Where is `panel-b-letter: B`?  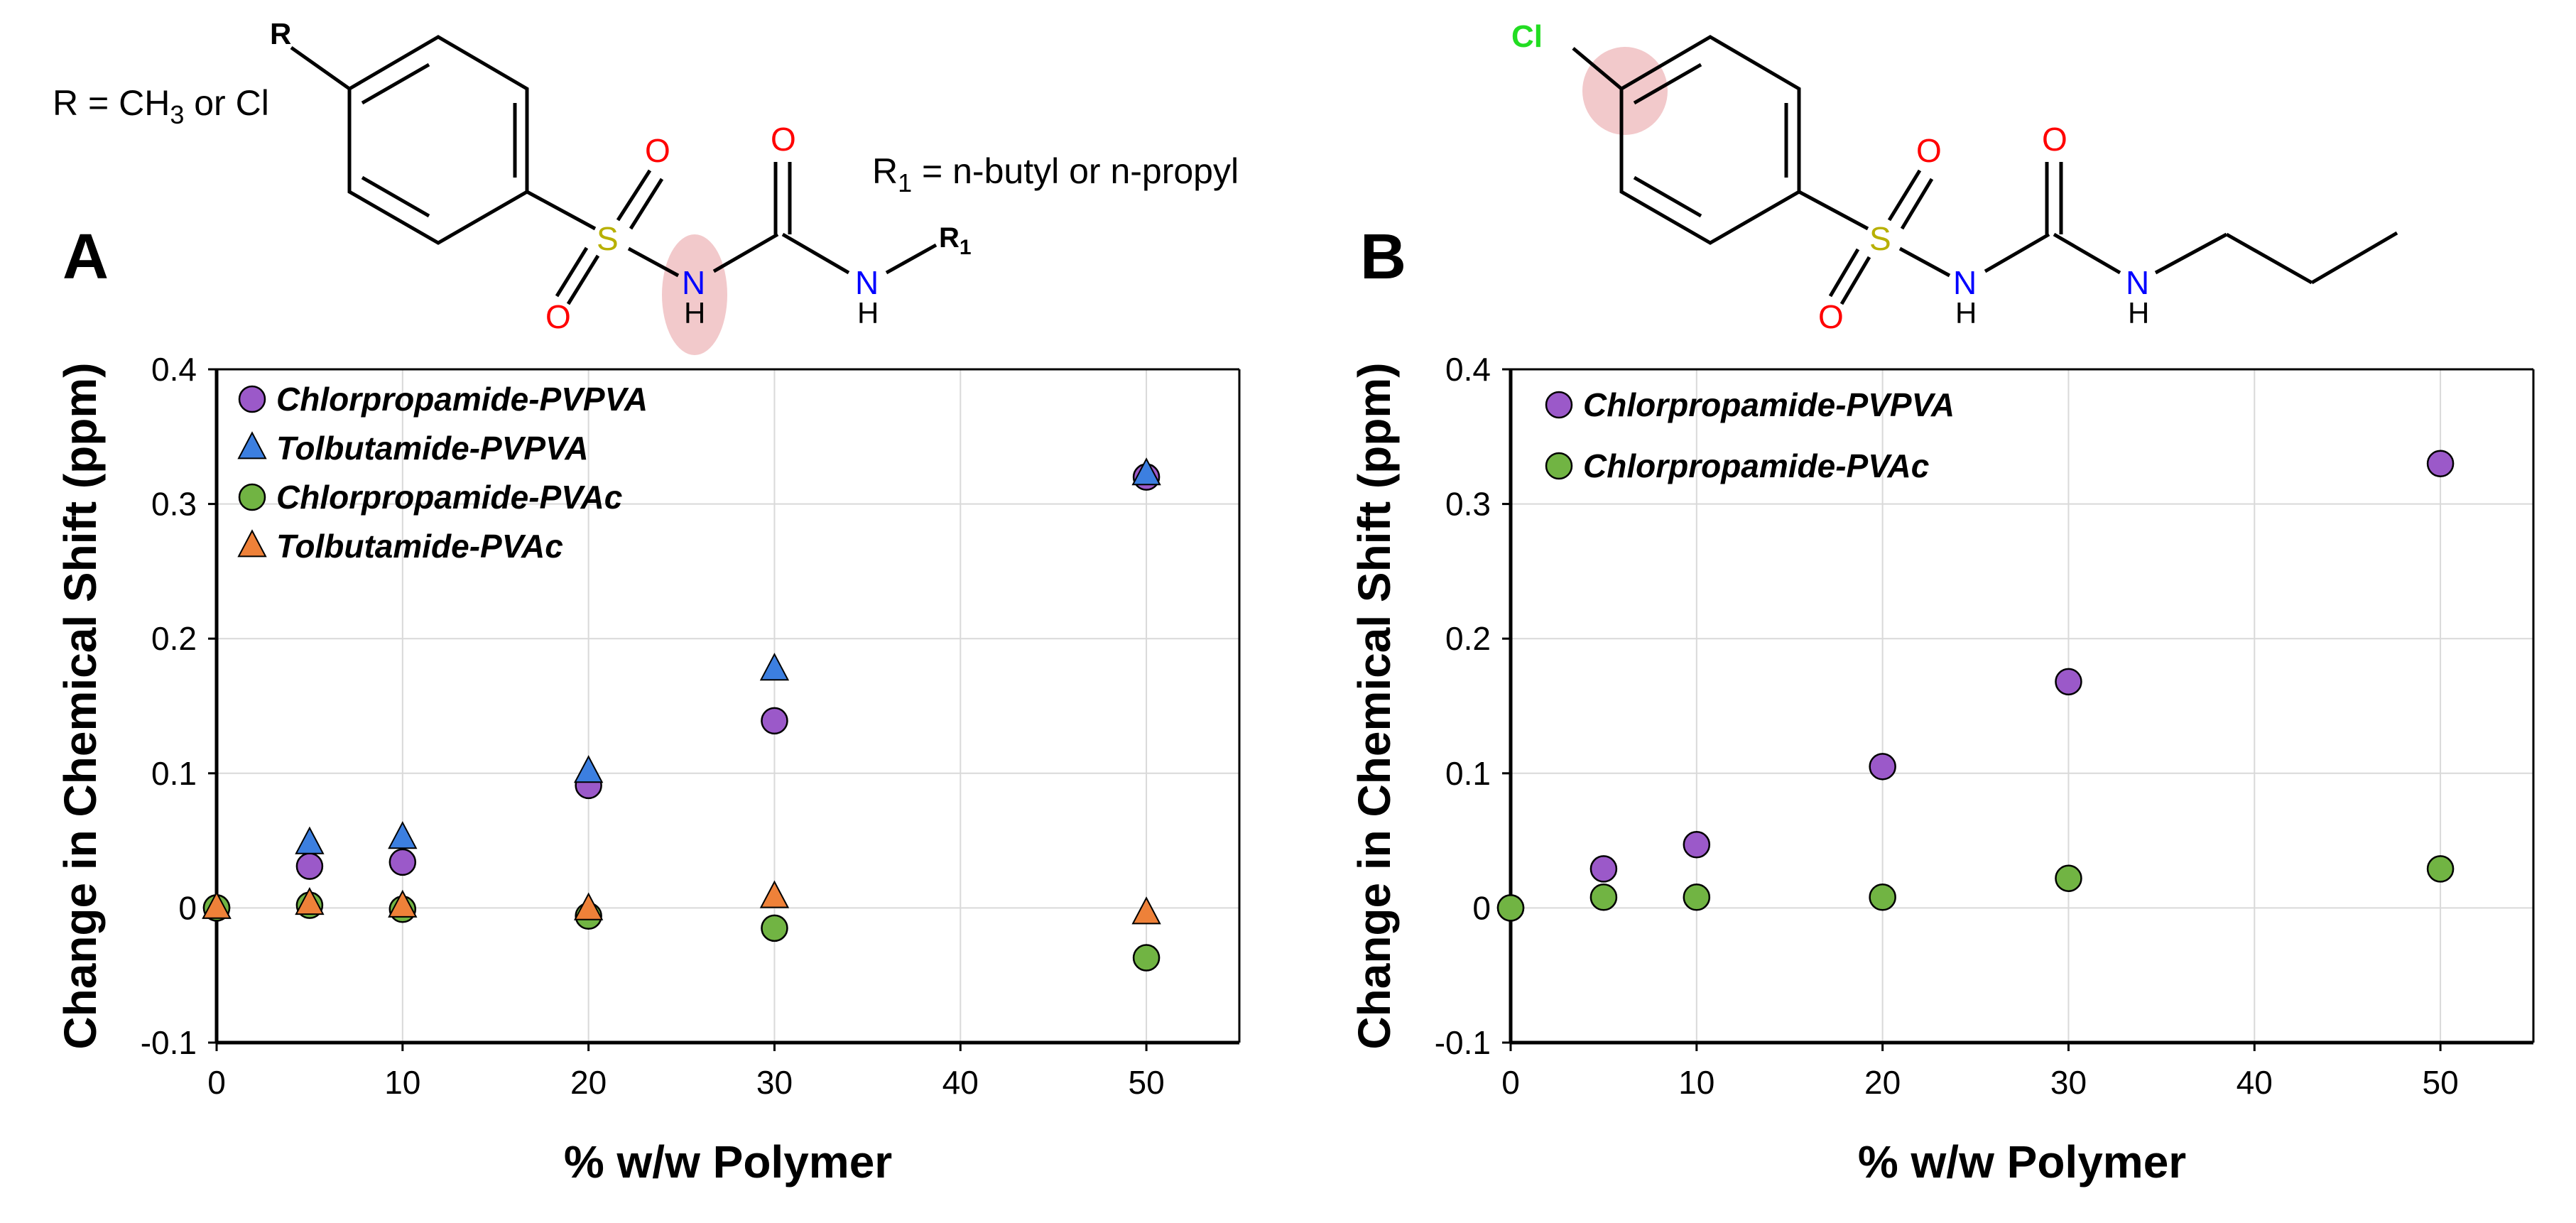 panel-b-letter: B is located at coordinates (1383, 257).